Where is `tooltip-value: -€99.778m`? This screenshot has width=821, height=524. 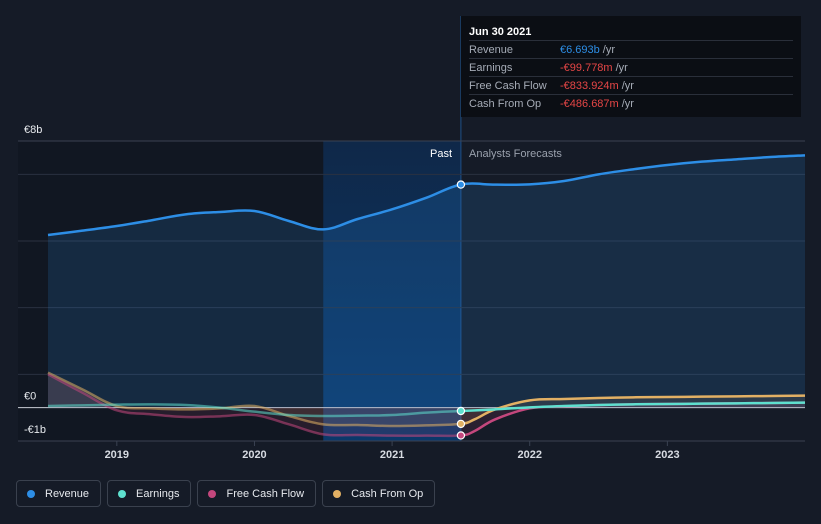 tooltip-value: -€99.778m is located at coordinates (586, 67).